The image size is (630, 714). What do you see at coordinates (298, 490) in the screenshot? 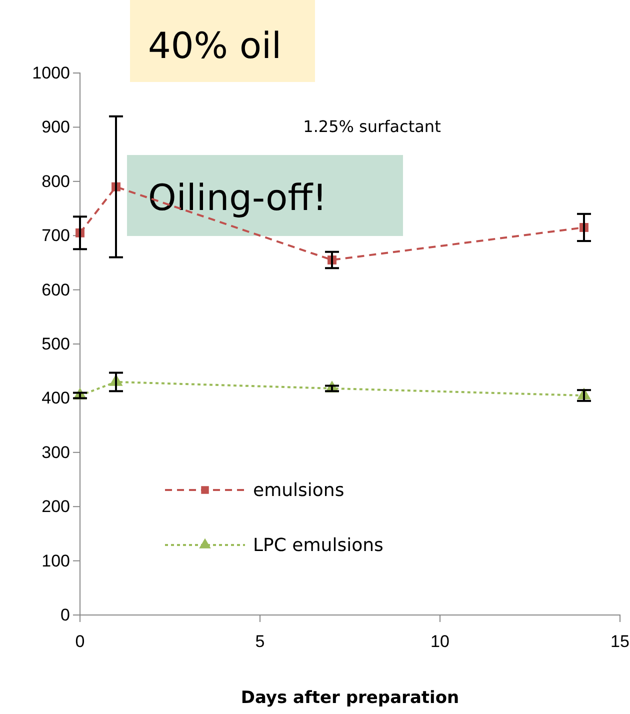
I see `legend-label: emulsions` at bounding box center [298, 490].